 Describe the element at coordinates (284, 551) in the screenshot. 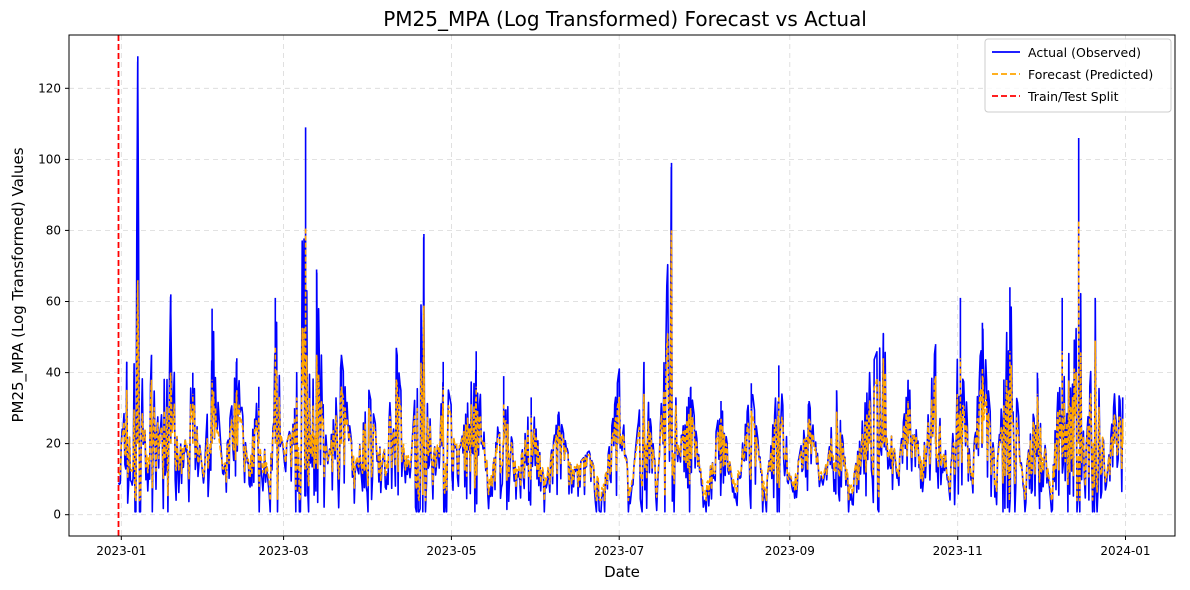

I see `x-tick-label: 2023-03` at that location.